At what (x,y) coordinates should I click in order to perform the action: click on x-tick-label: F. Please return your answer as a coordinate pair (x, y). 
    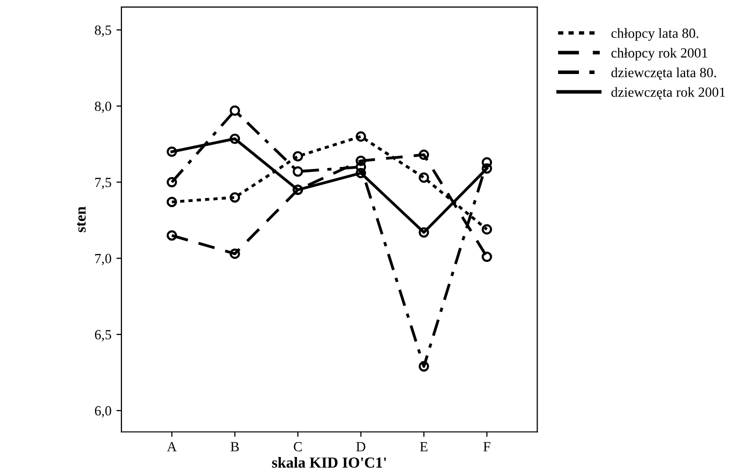
    Looking at the image, I should click on (486, 447).